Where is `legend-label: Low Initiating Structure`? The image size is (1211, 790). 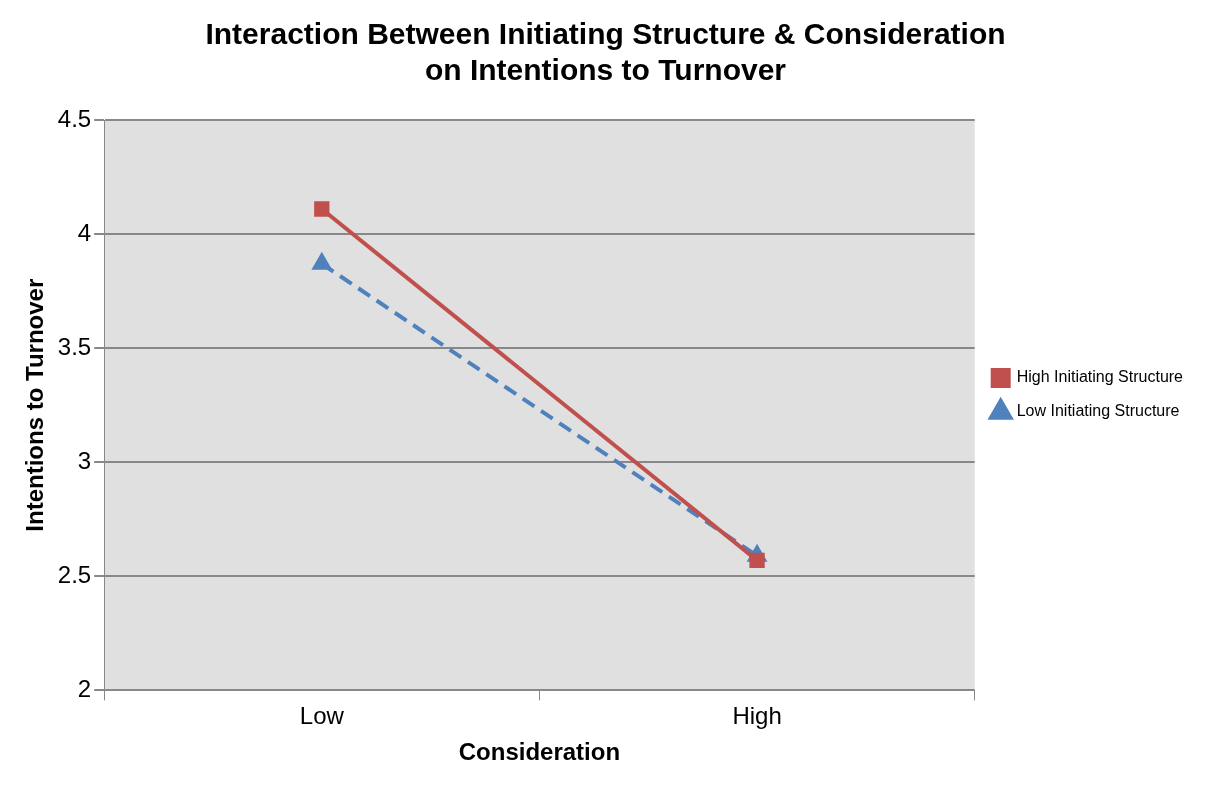 legend-label: Low Initiating Structure is located at coordinates (1098, 411).